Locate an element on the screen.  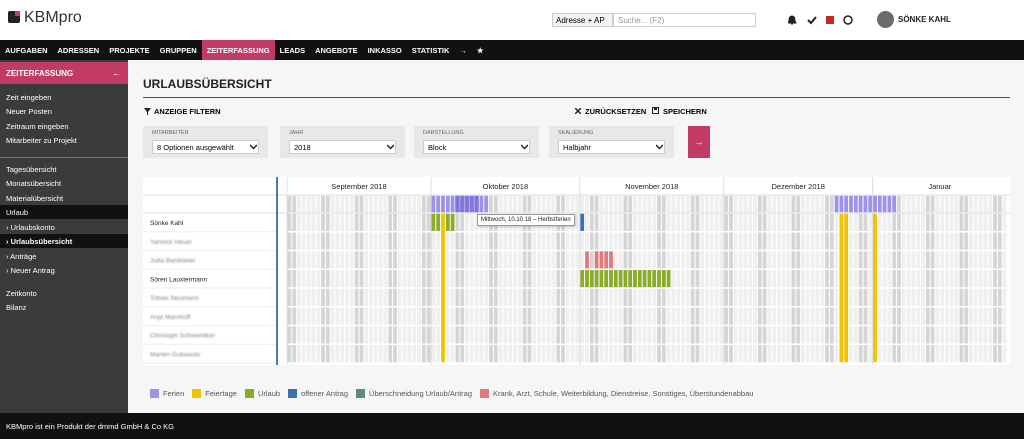
employee-name: Sönke Kahl is located at coordinates (167, 223).